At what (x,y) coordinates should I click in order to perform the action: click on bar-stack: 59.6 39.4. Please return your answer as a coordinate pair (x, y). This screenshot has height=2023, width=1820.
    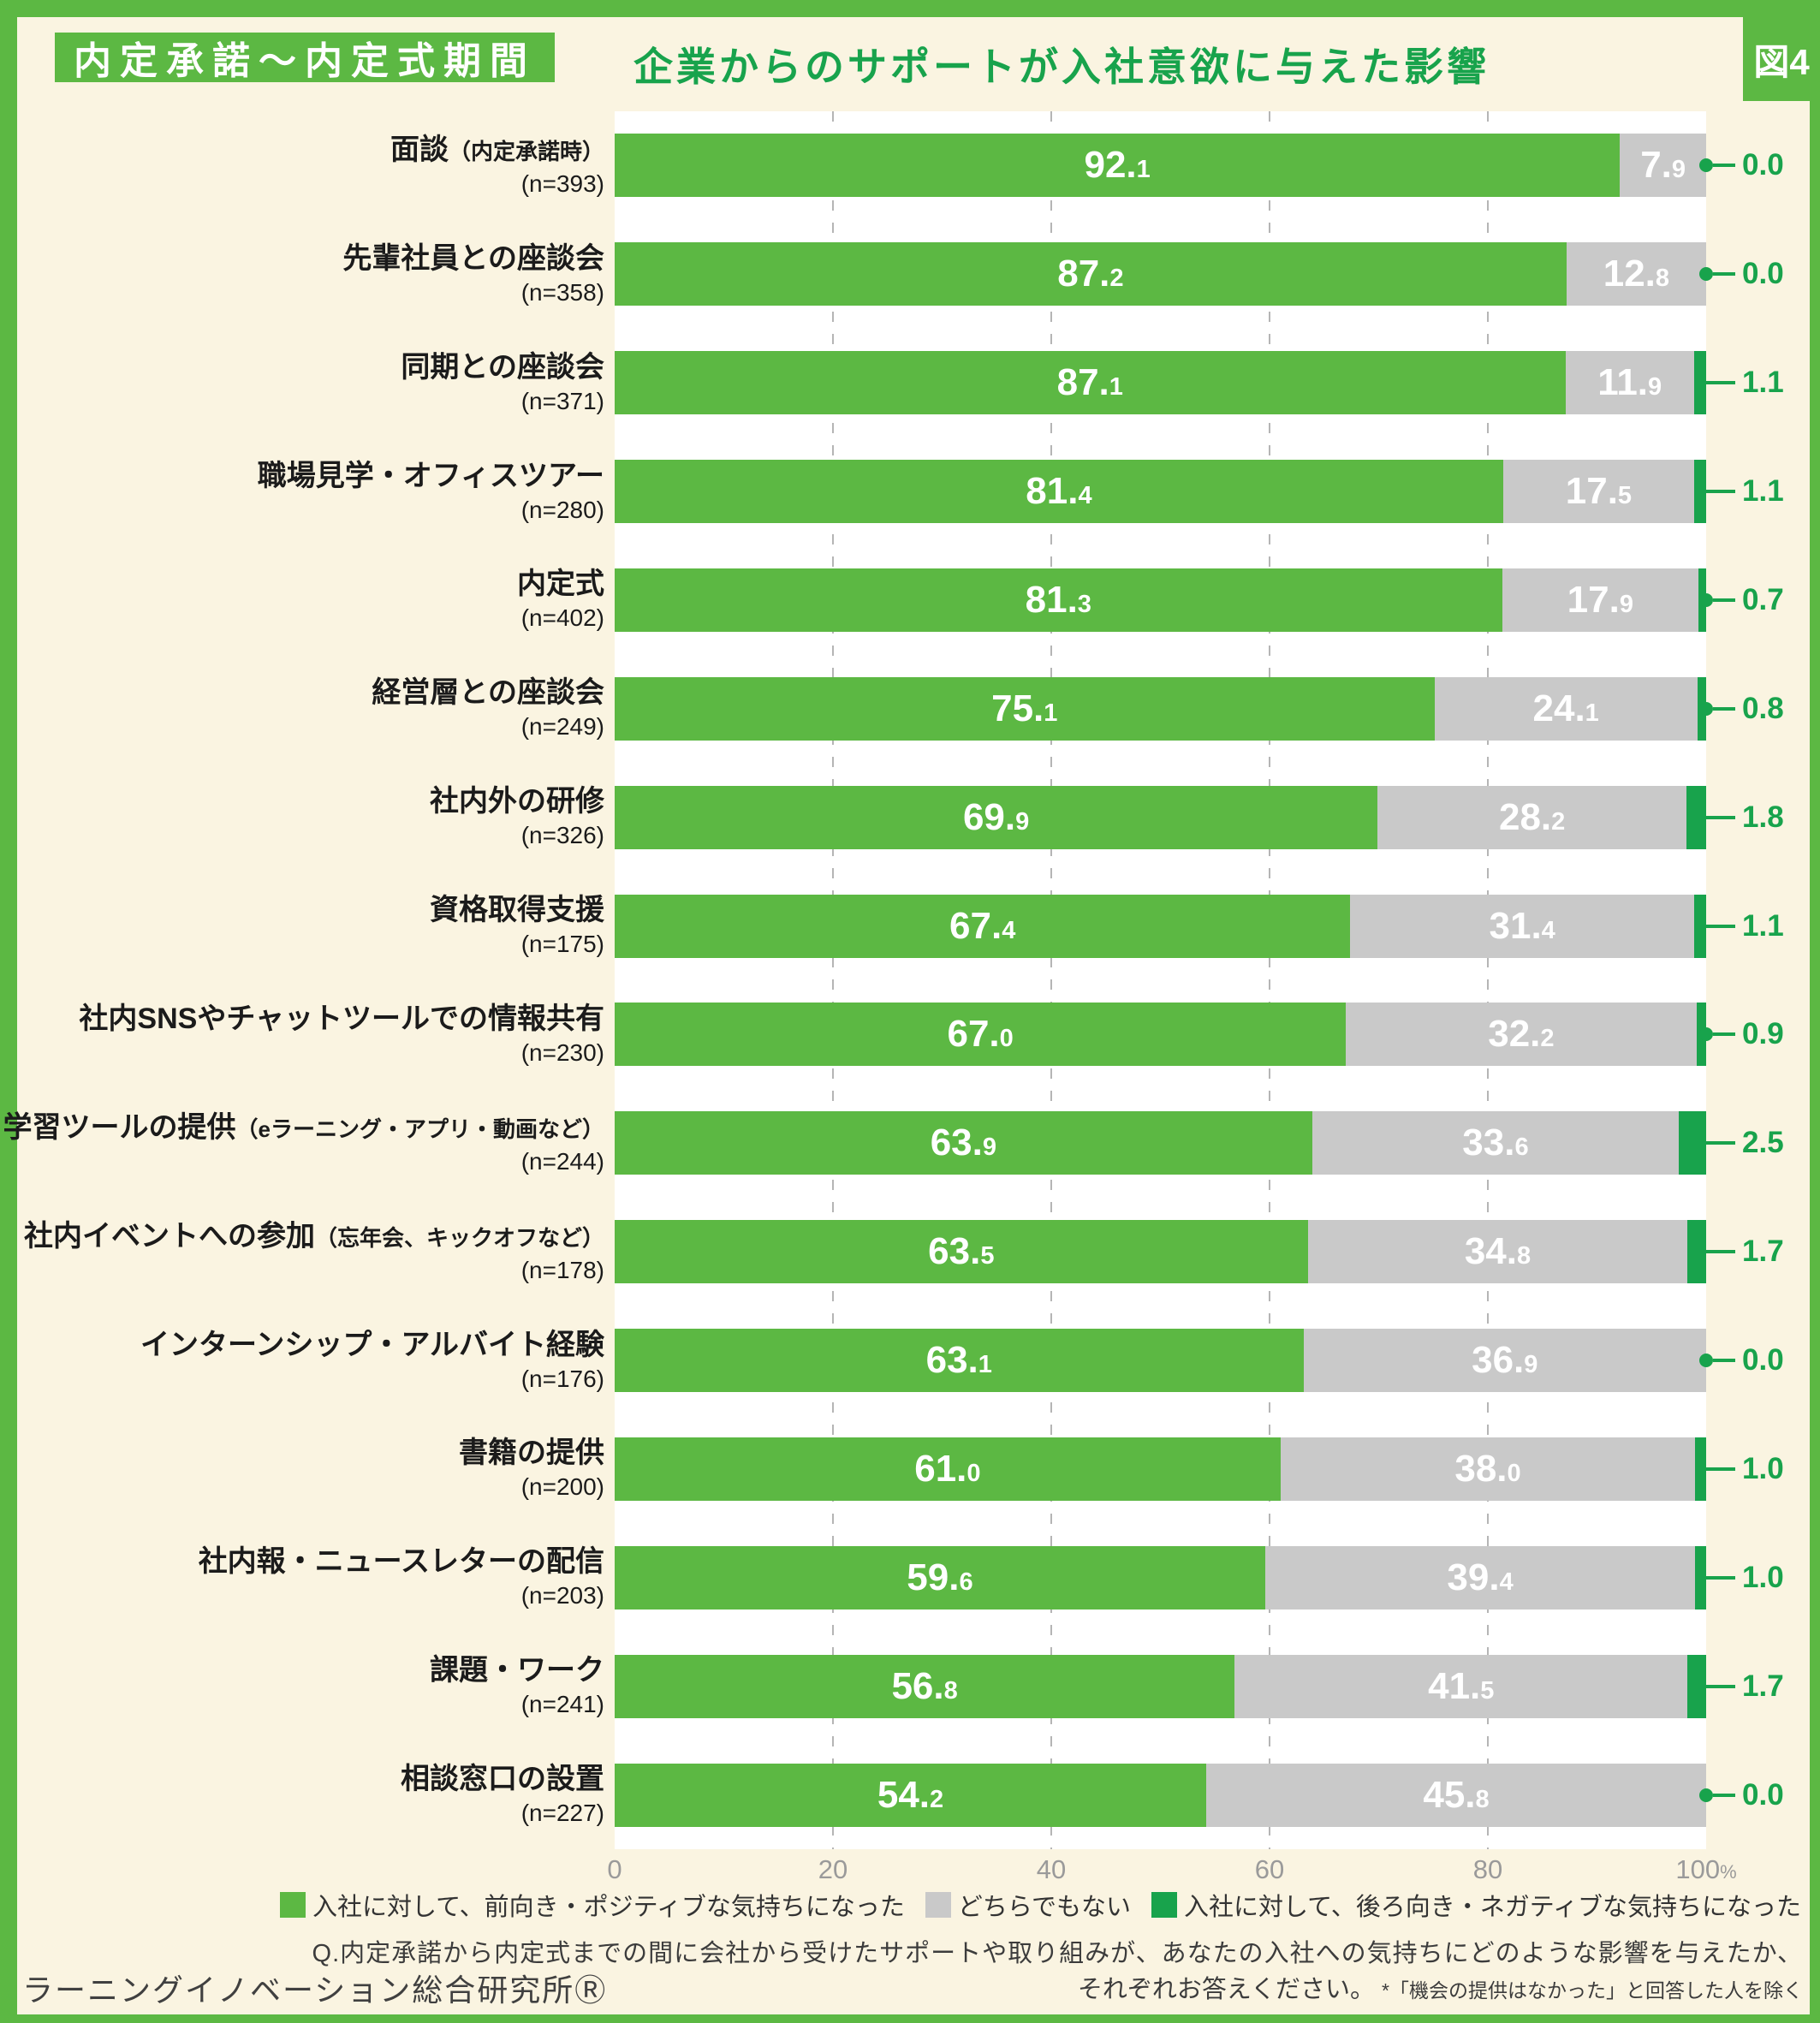
    Looking at the image, I should click on (1160, 1577).